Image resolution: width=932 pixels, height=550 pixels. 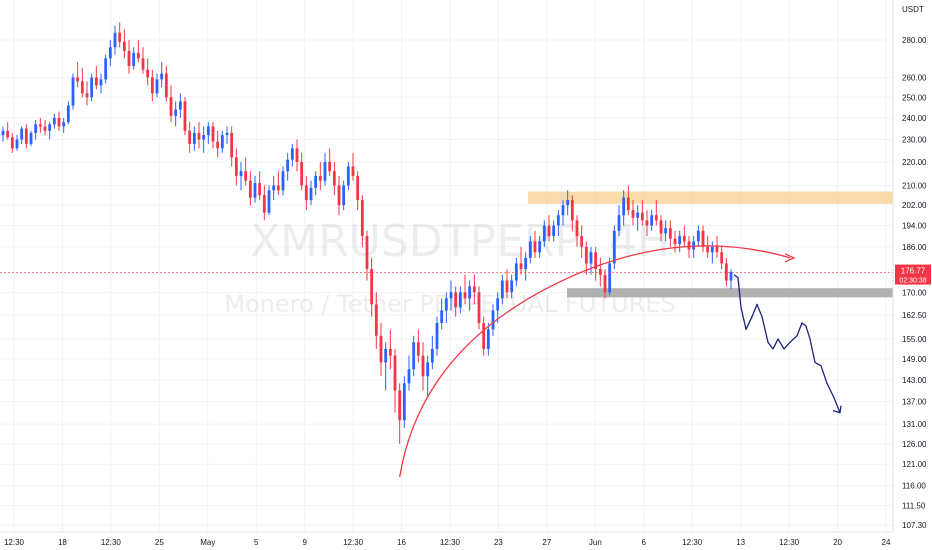 What do you see at coordinates (460, 241) in the screenshot?
I see `watermark-symbol: XMRUSDTPERP, 4H` at bounding box center [460, 241].